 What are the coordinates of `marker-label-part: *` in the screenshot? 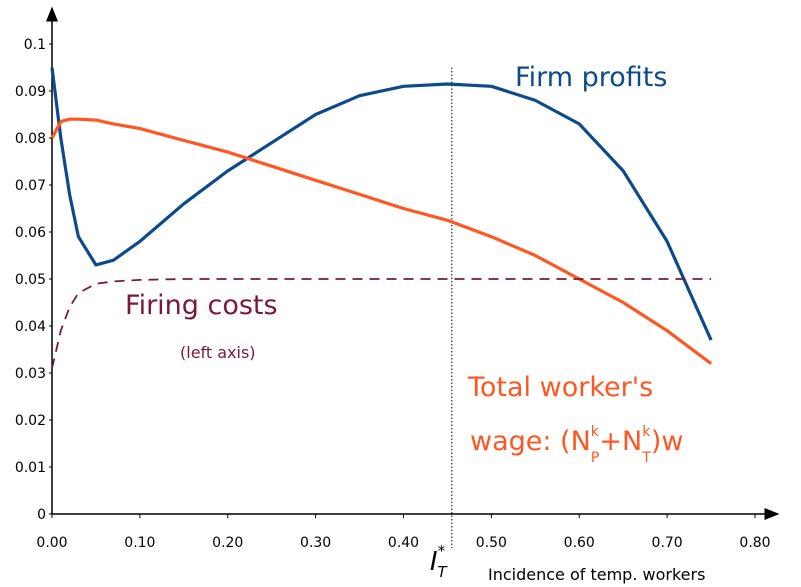 It's located at (442, 551).